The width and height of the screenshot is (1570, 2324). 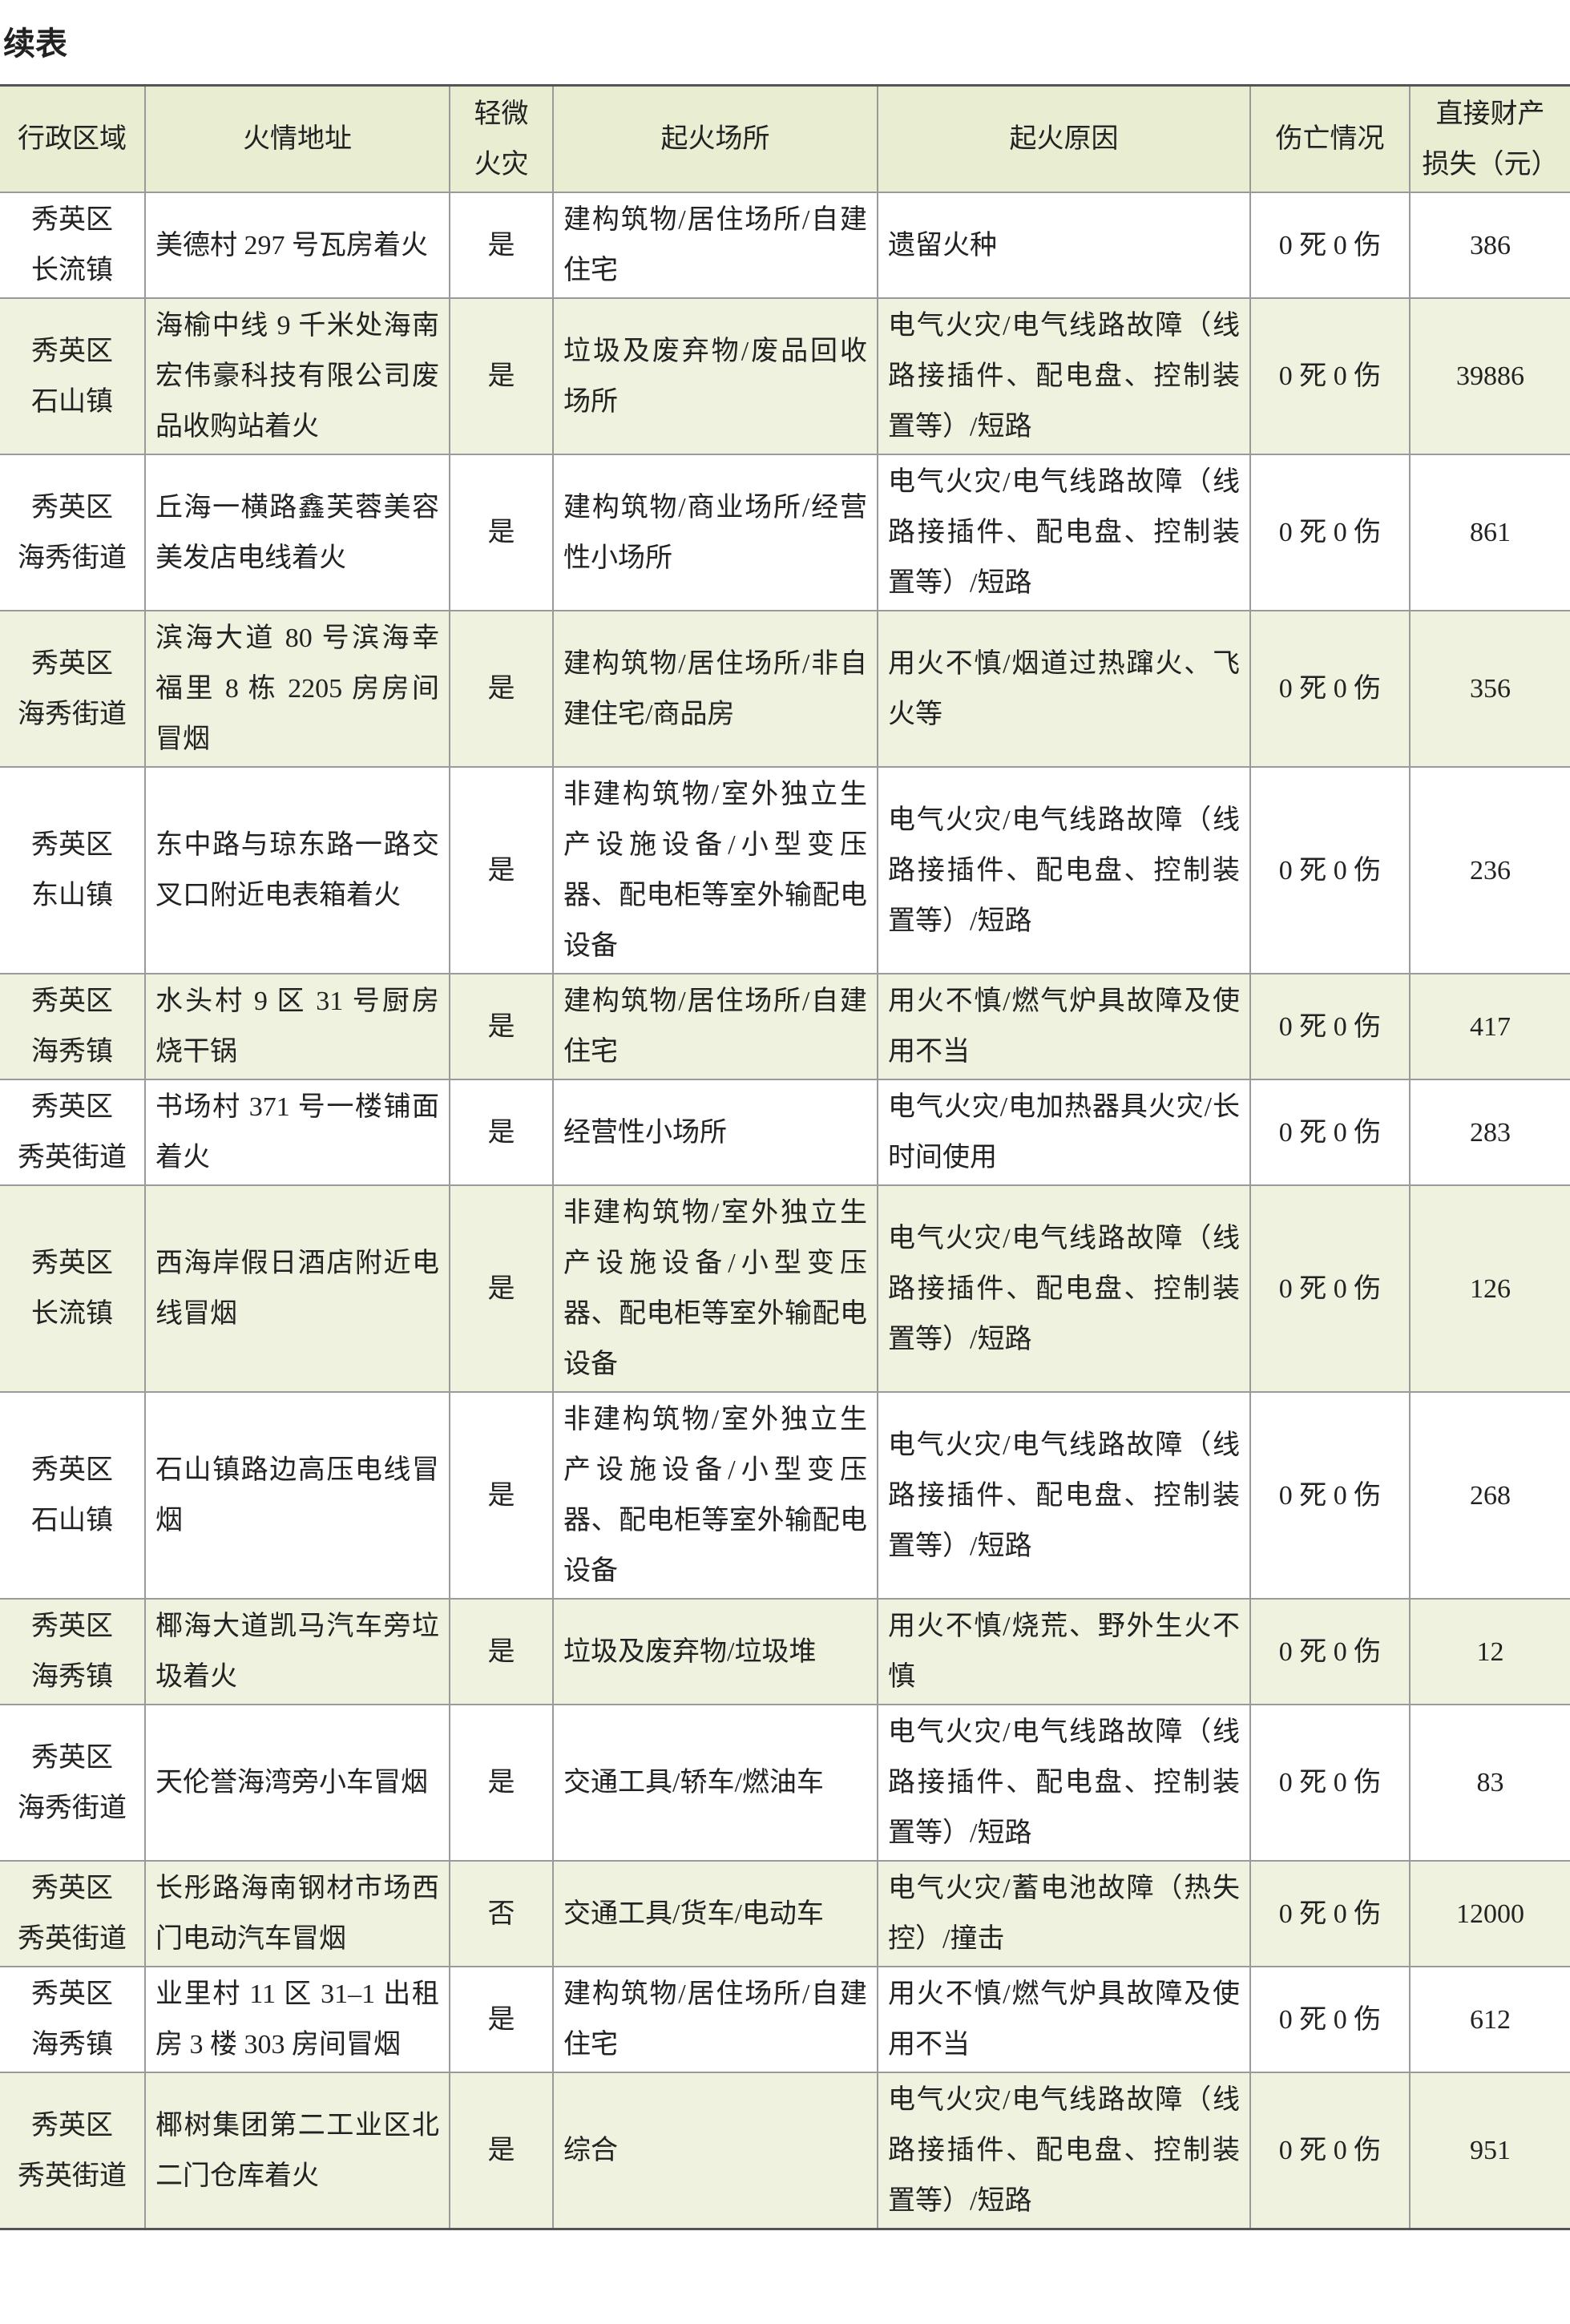 What do you see at coordinates (297, 1913) in the screenshot?
I see `table-cell: 长彤路海南钢材市场西门电动汽车冒烟` at bounding box center [297, 1913].